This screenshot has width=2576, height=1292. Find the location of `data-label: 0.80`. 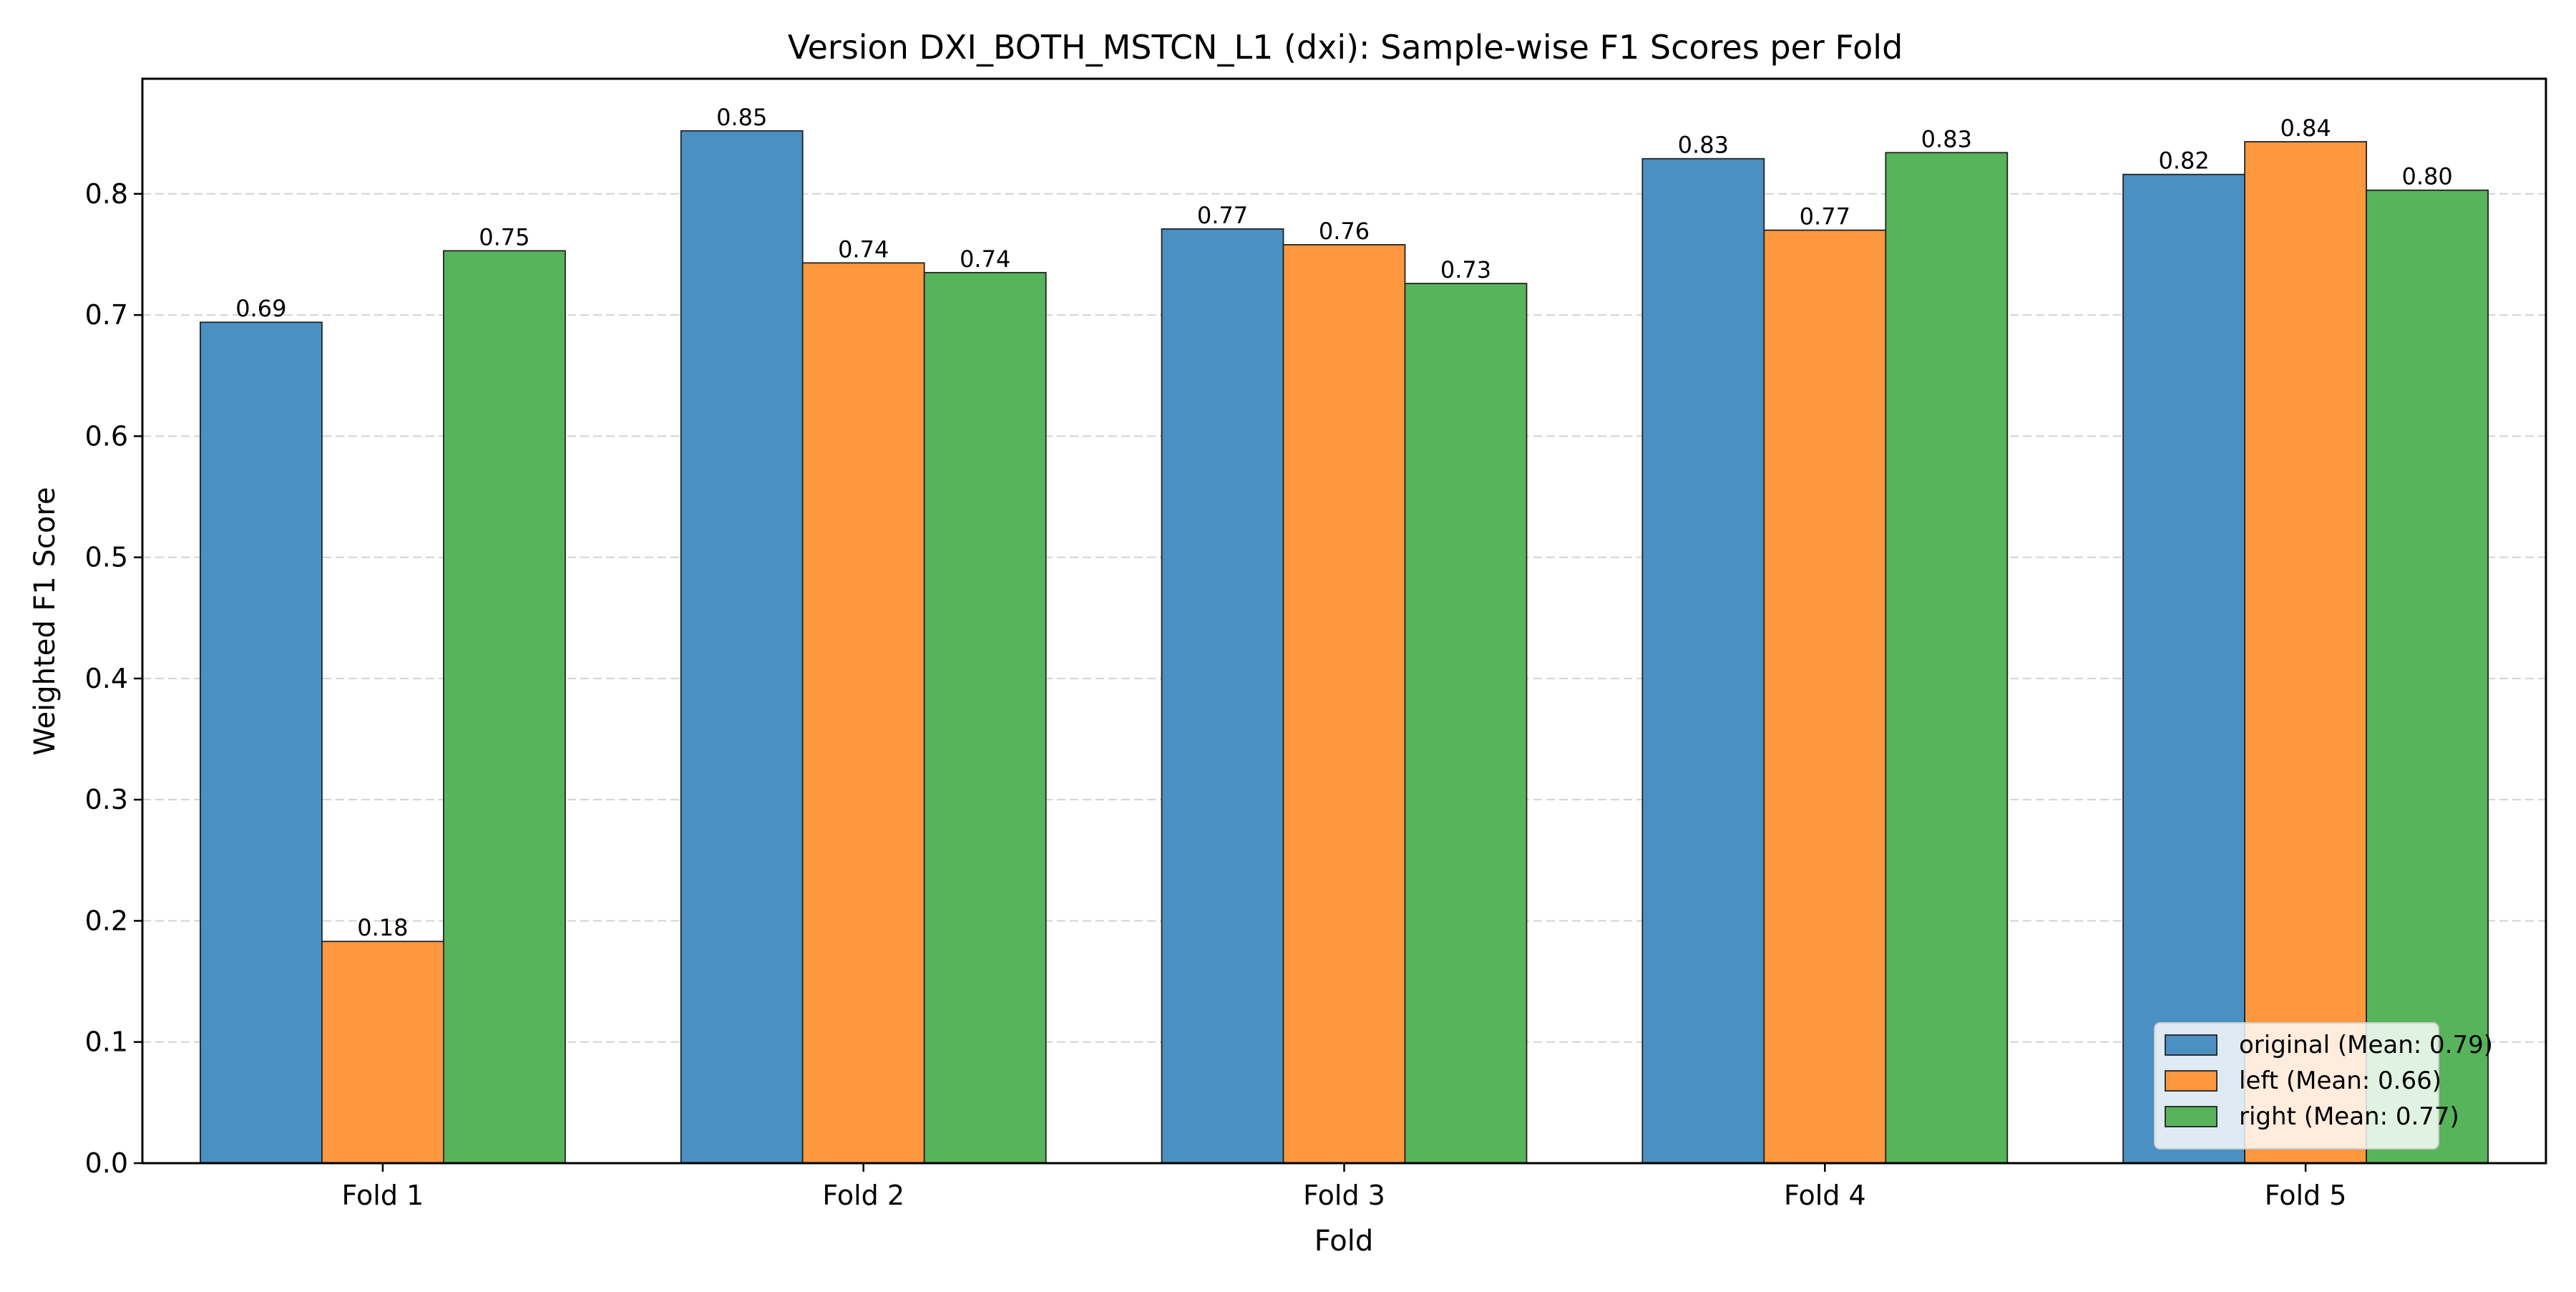

data-label: 0.80 is located at coordinates (2426, 176).